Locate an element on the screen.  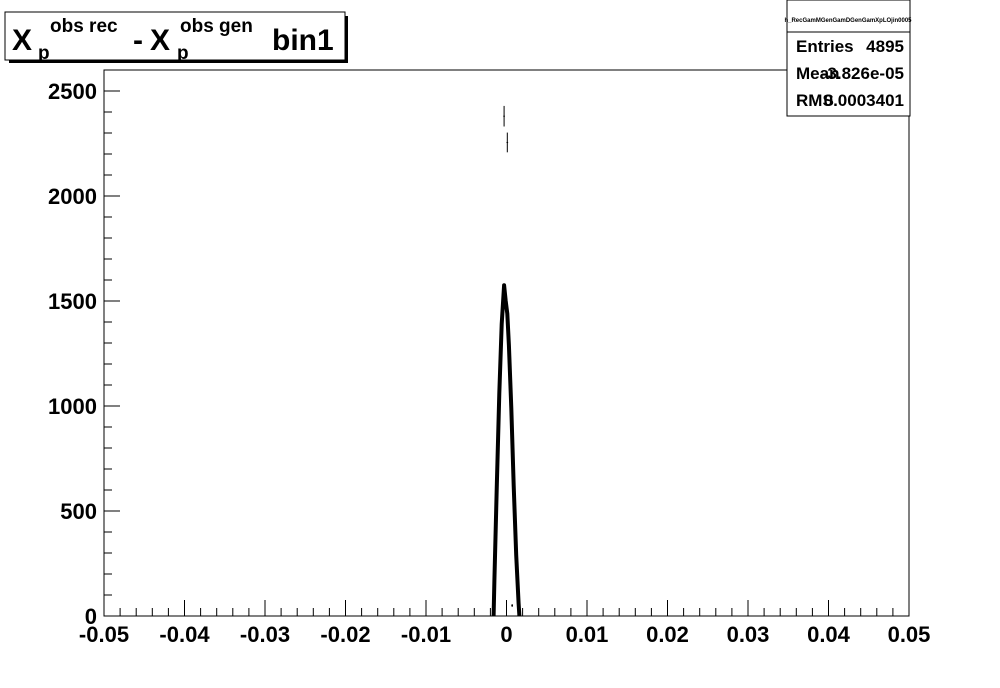
stats-value: 4895 is located at coordinates (885, 46).